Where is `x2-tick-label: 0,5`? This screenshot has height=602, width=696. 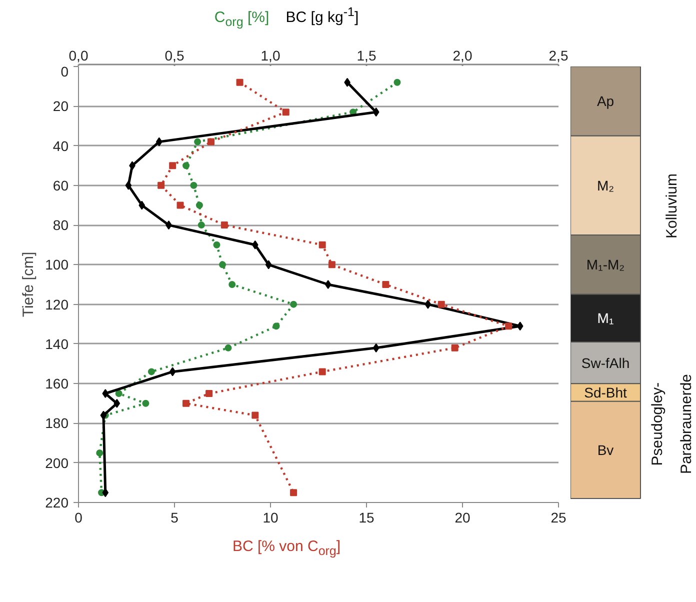 x2-tick-label: 0,5 is located at coordinates (174, 56).